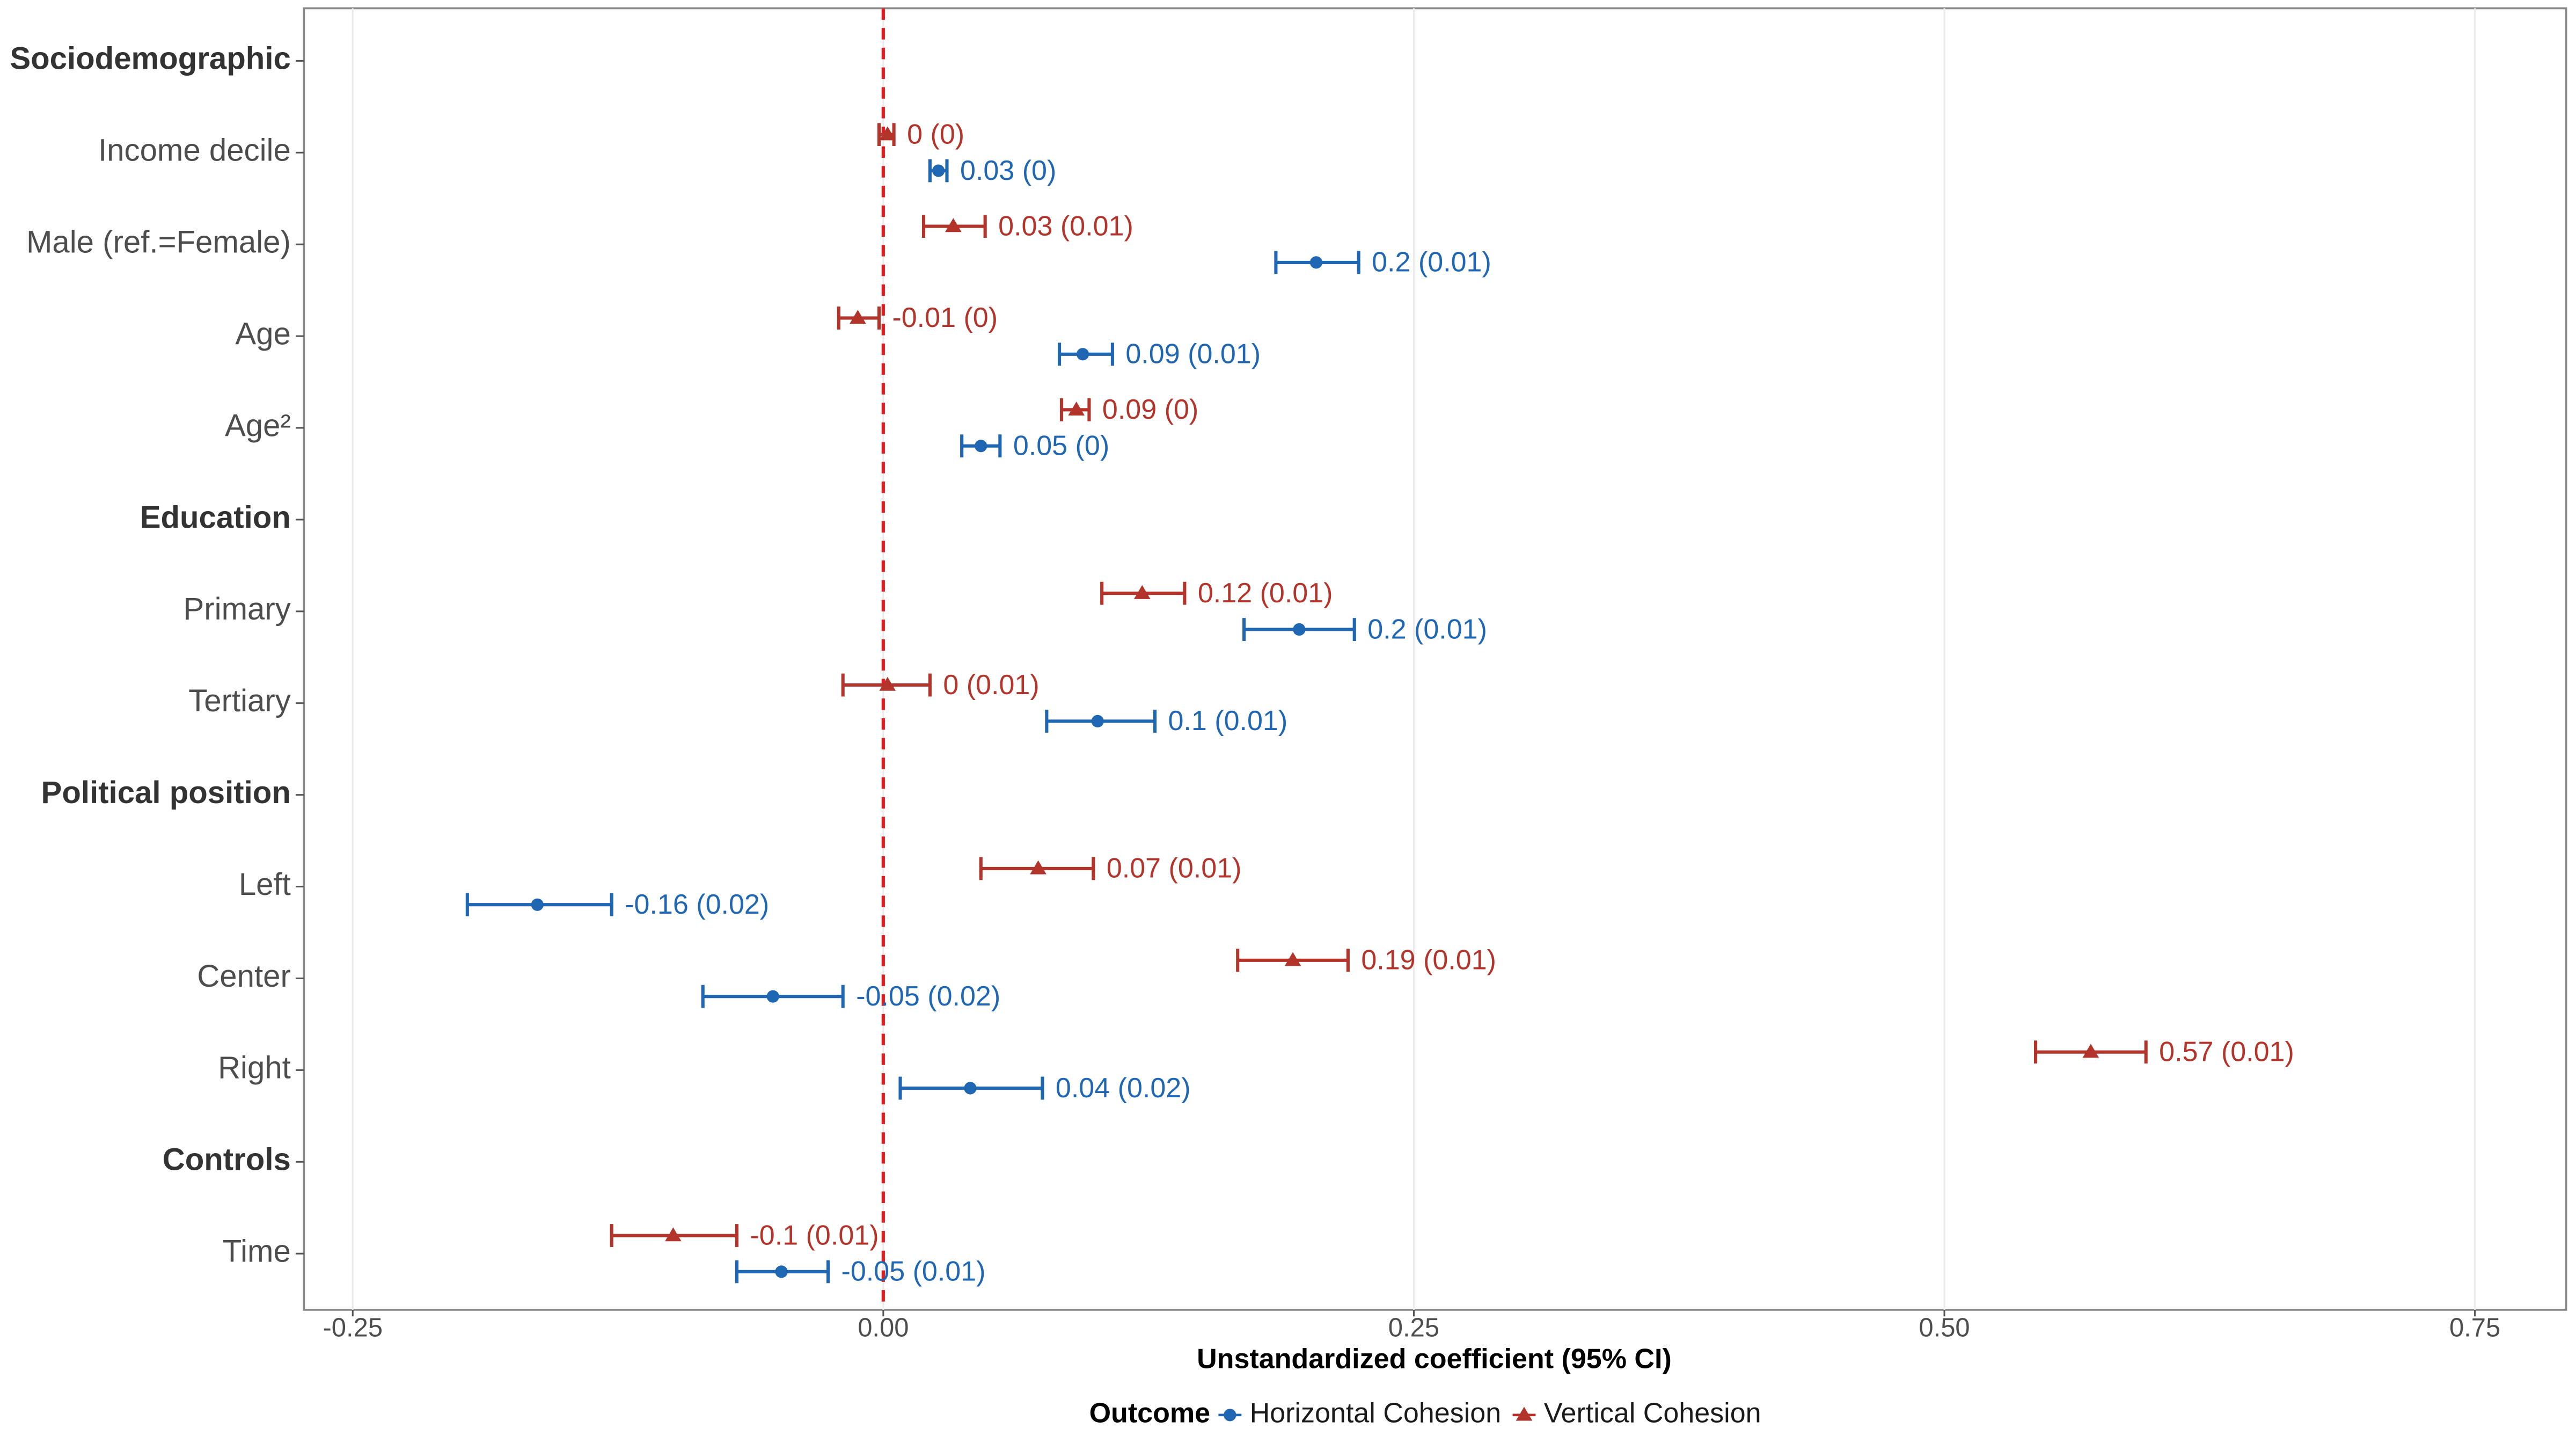 This screenshot has height=1443, width=2576. I want to click on value-label: 0 (0.01), so click(991, 685).